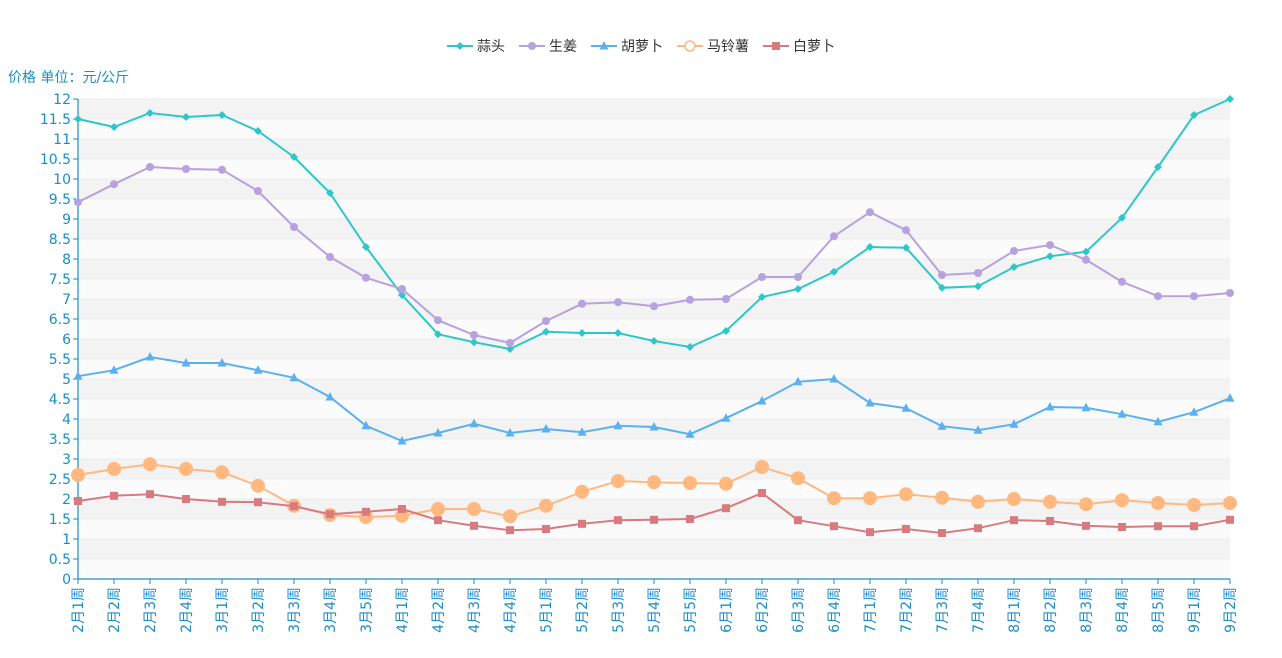  I want to click on y-tick-label: 8, so click(66, 260).